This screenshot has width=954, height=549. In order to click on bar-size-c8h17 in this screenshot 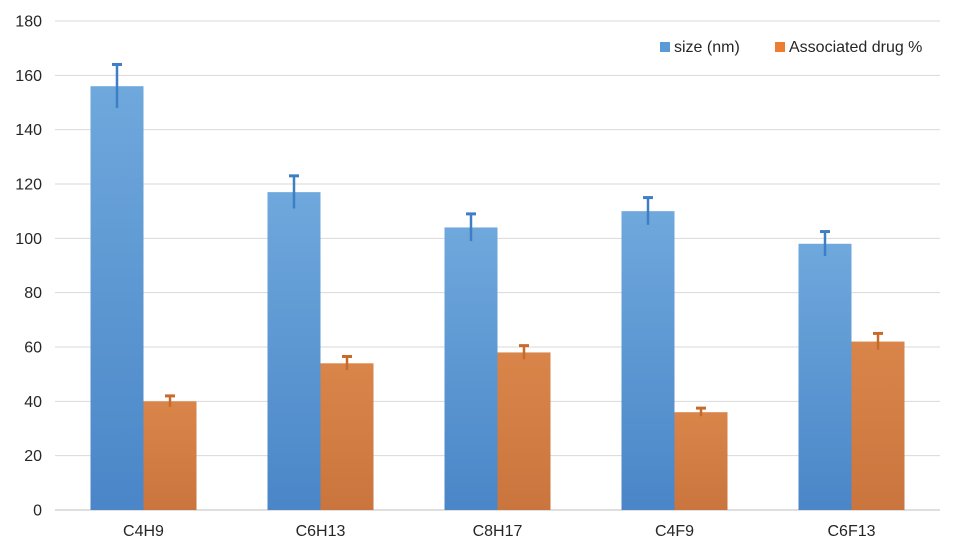, I will do `click(471, 368)`.